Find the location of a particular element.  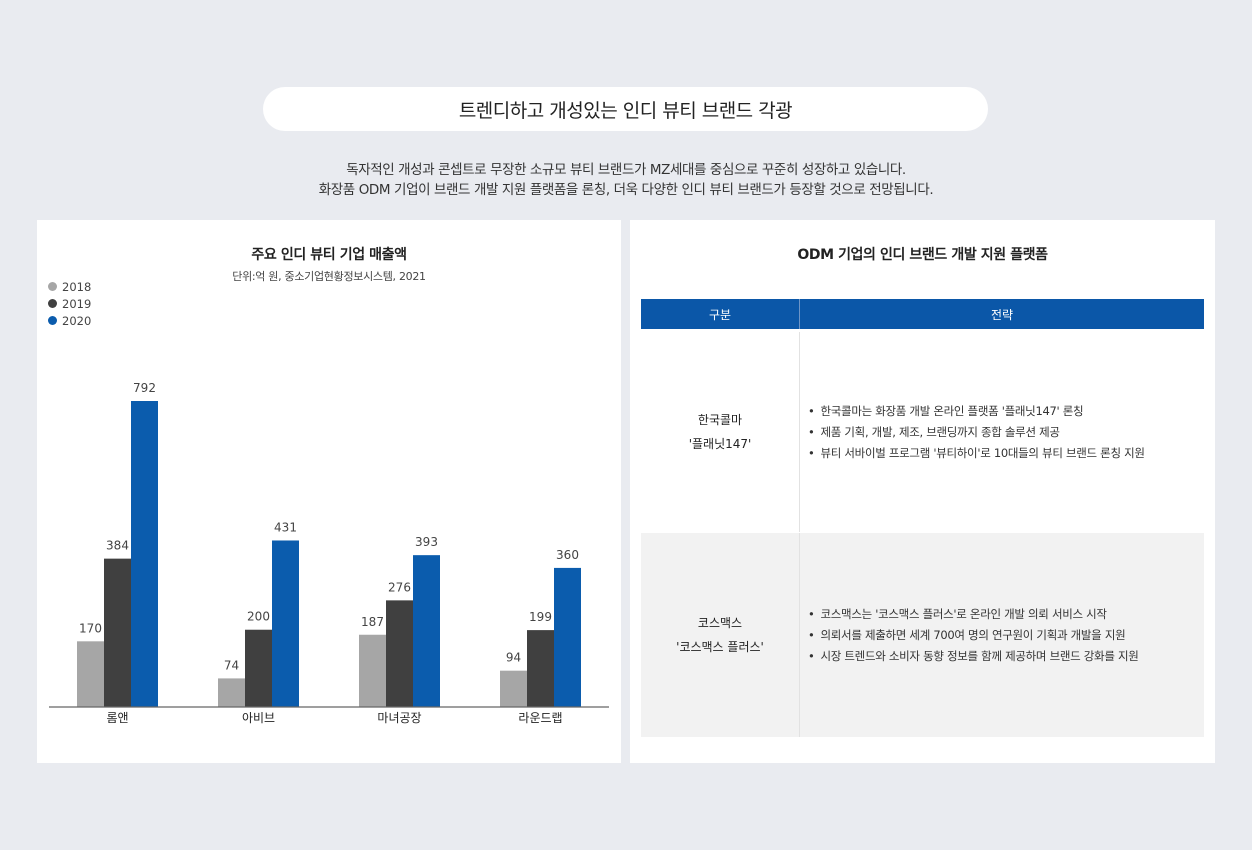

legend-item-2020: 2020 is located at coordinates (69, 320).